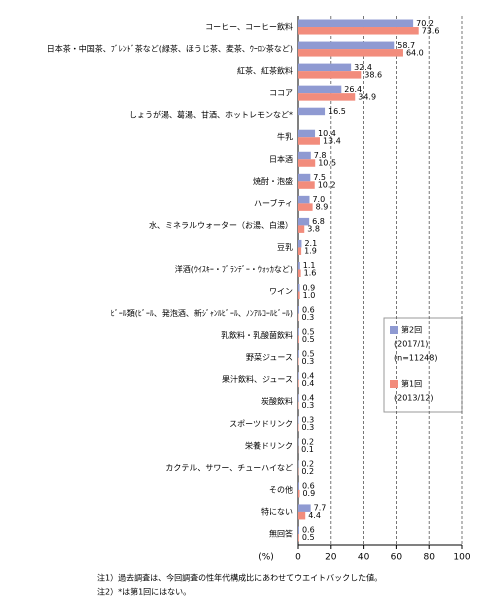  Describe the element at coordinates (327, 163) in the screenshot. I see `value-label: 10.5` at that location.